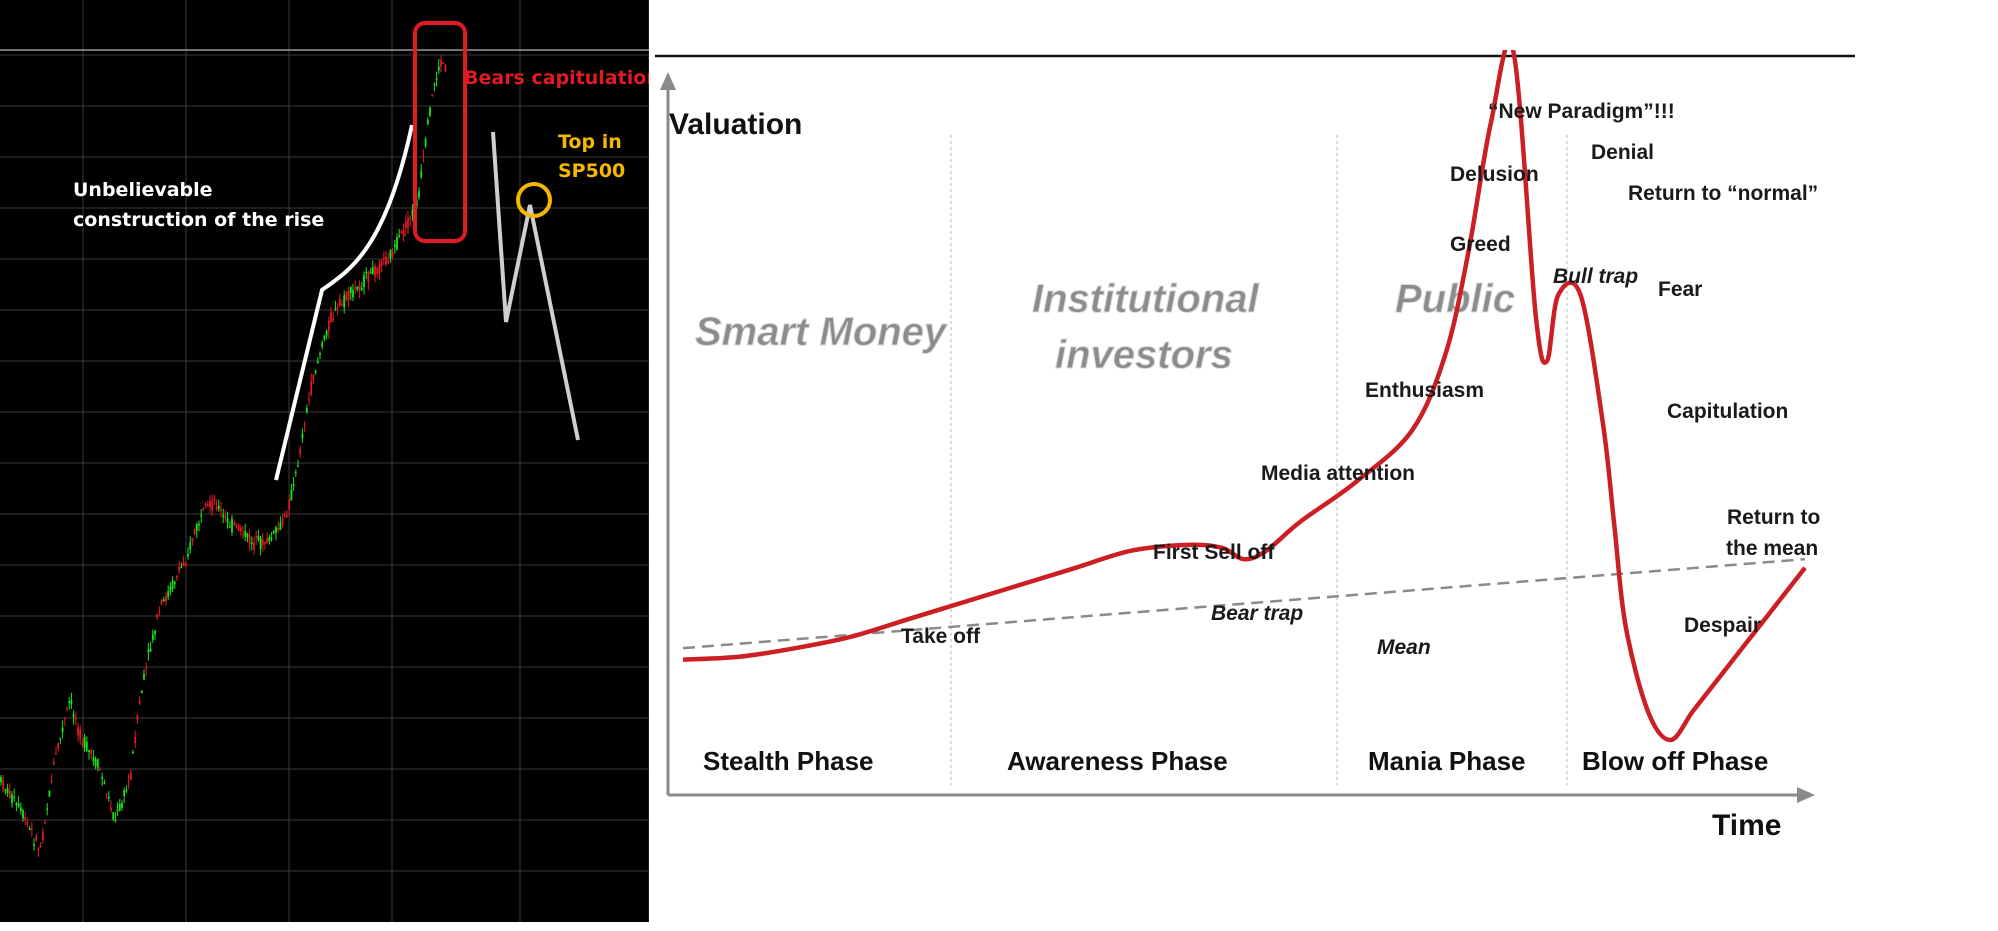 This screenshot has width=1998, height=931. I want to click on phase-label-stealth: Stealth Phase, so click(788, 761).